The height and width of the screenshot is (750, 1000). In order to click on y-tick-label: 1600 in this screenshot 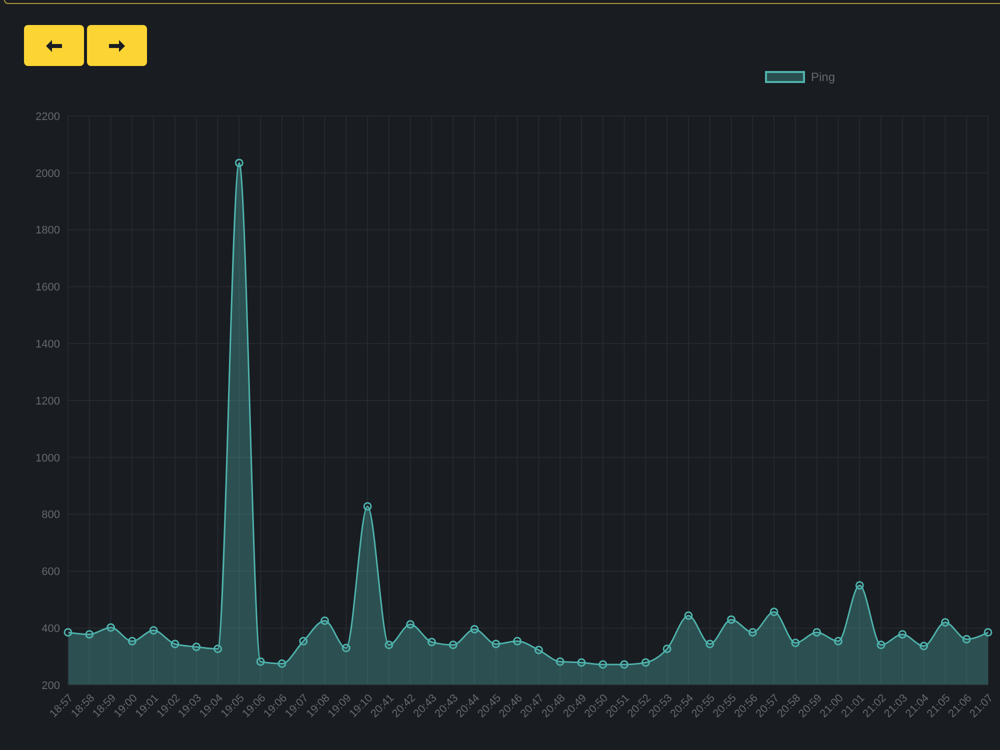, I will do `click(48, 288)`.